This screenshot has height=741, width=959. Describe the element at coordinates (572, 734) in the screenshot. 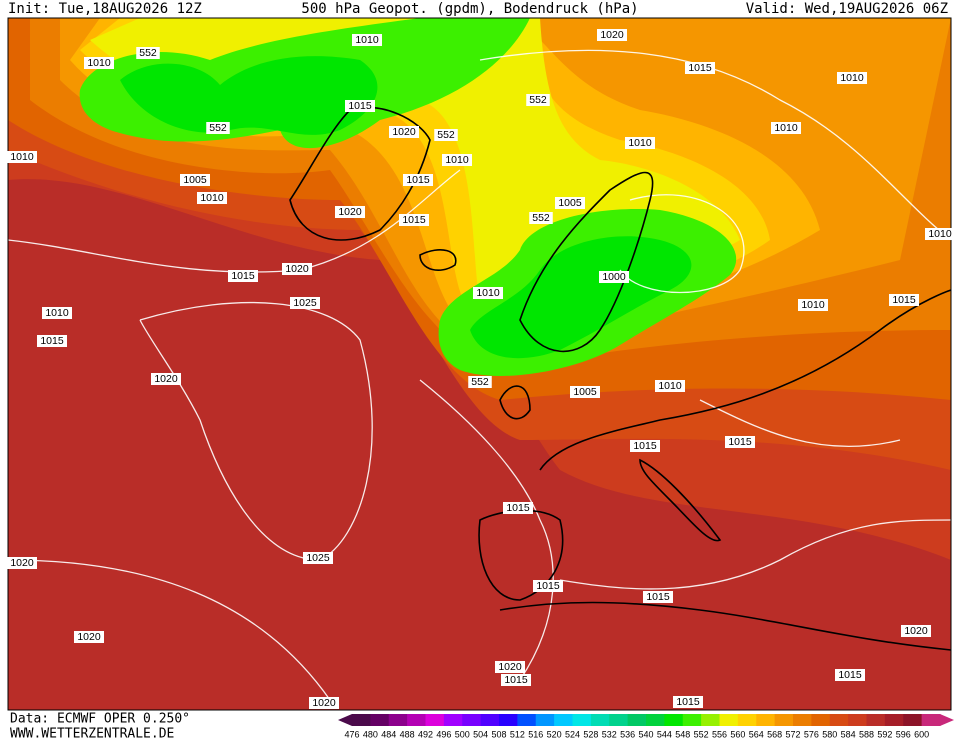

I see `scale-label: 524` at that location.